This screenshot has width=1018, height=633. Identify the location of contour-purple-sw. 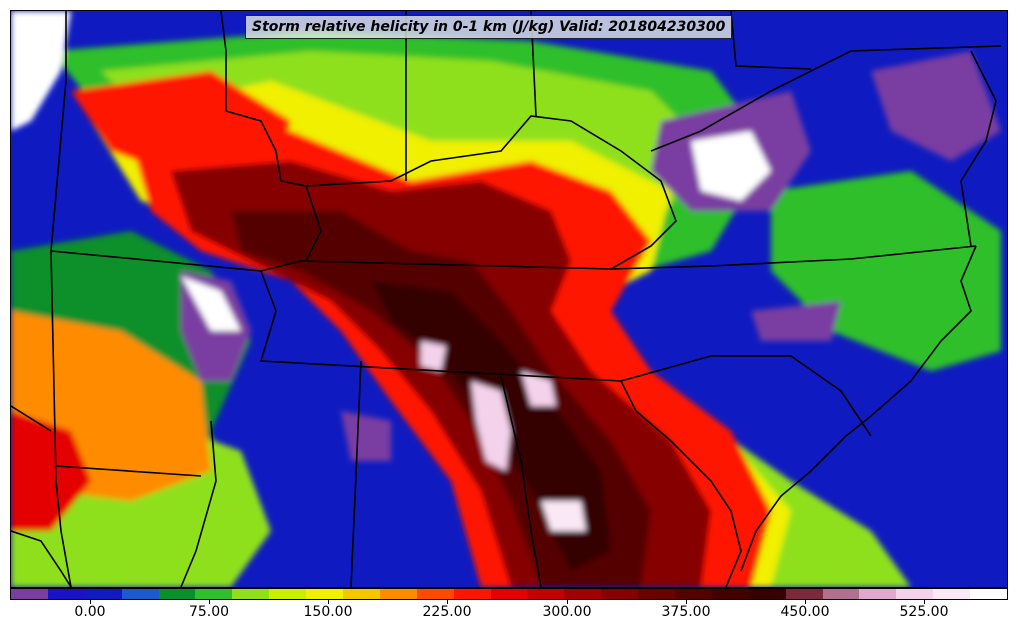
(366, 436).